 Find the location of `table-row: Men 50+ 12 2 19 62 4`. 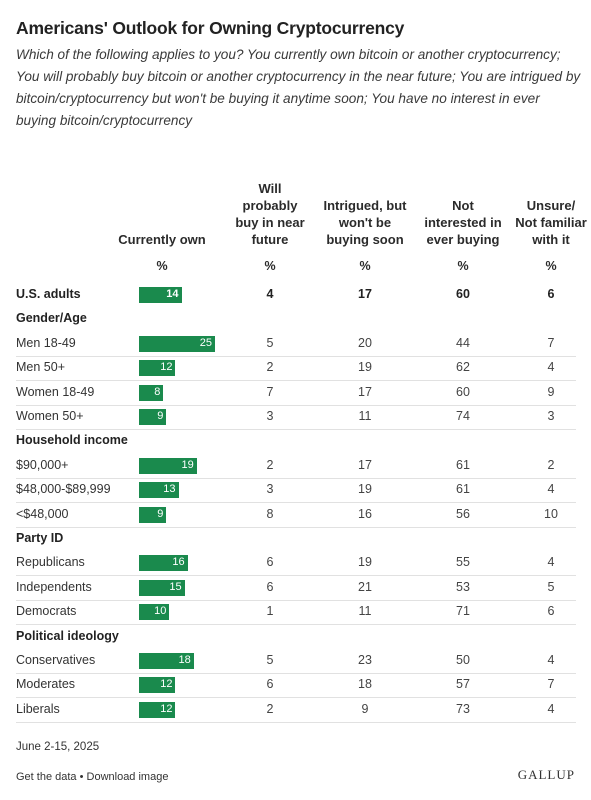

table-row: Men 50+ 12 2 19 62 4 is located at coordinates (296, 369).